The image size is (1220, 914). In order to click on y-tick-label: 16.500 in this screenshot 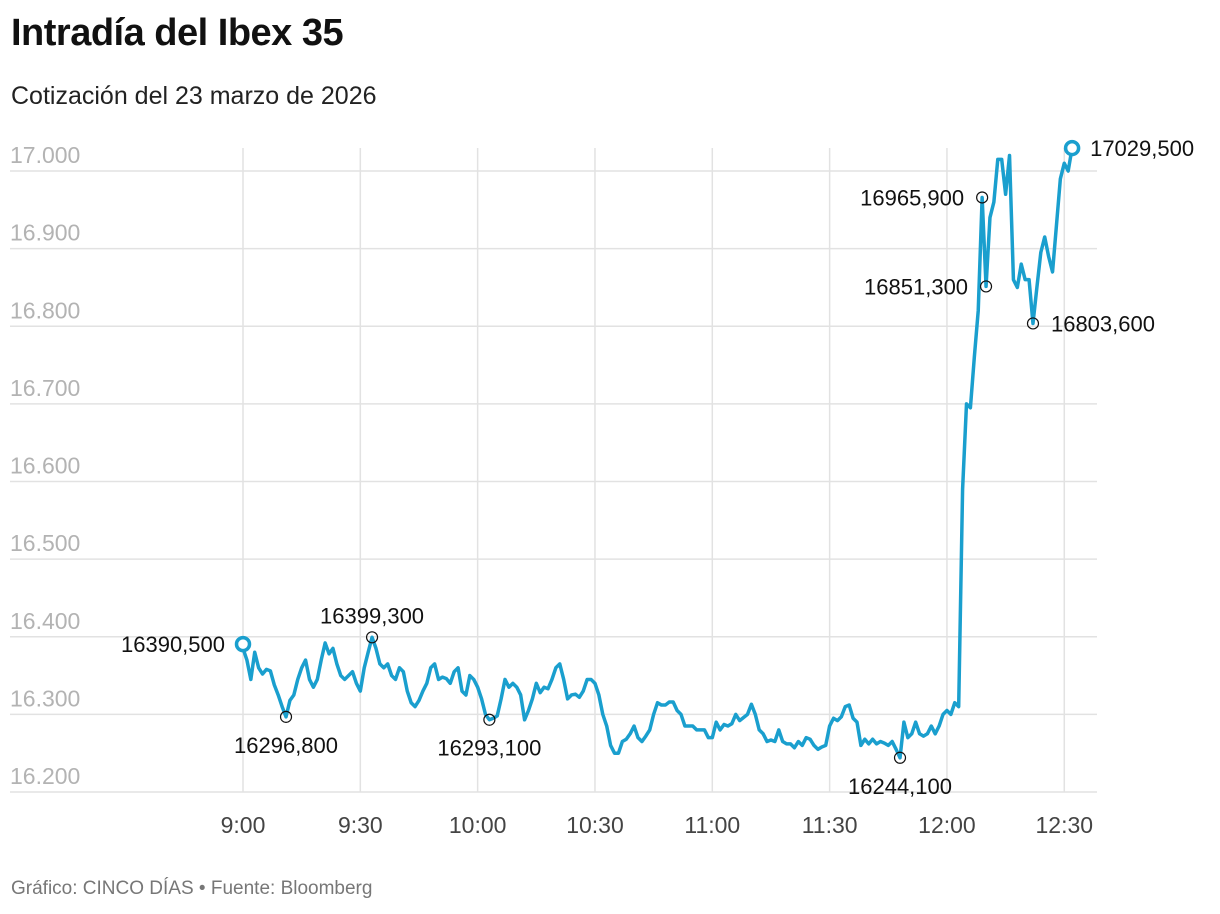, I will do `click(45, 543)`.